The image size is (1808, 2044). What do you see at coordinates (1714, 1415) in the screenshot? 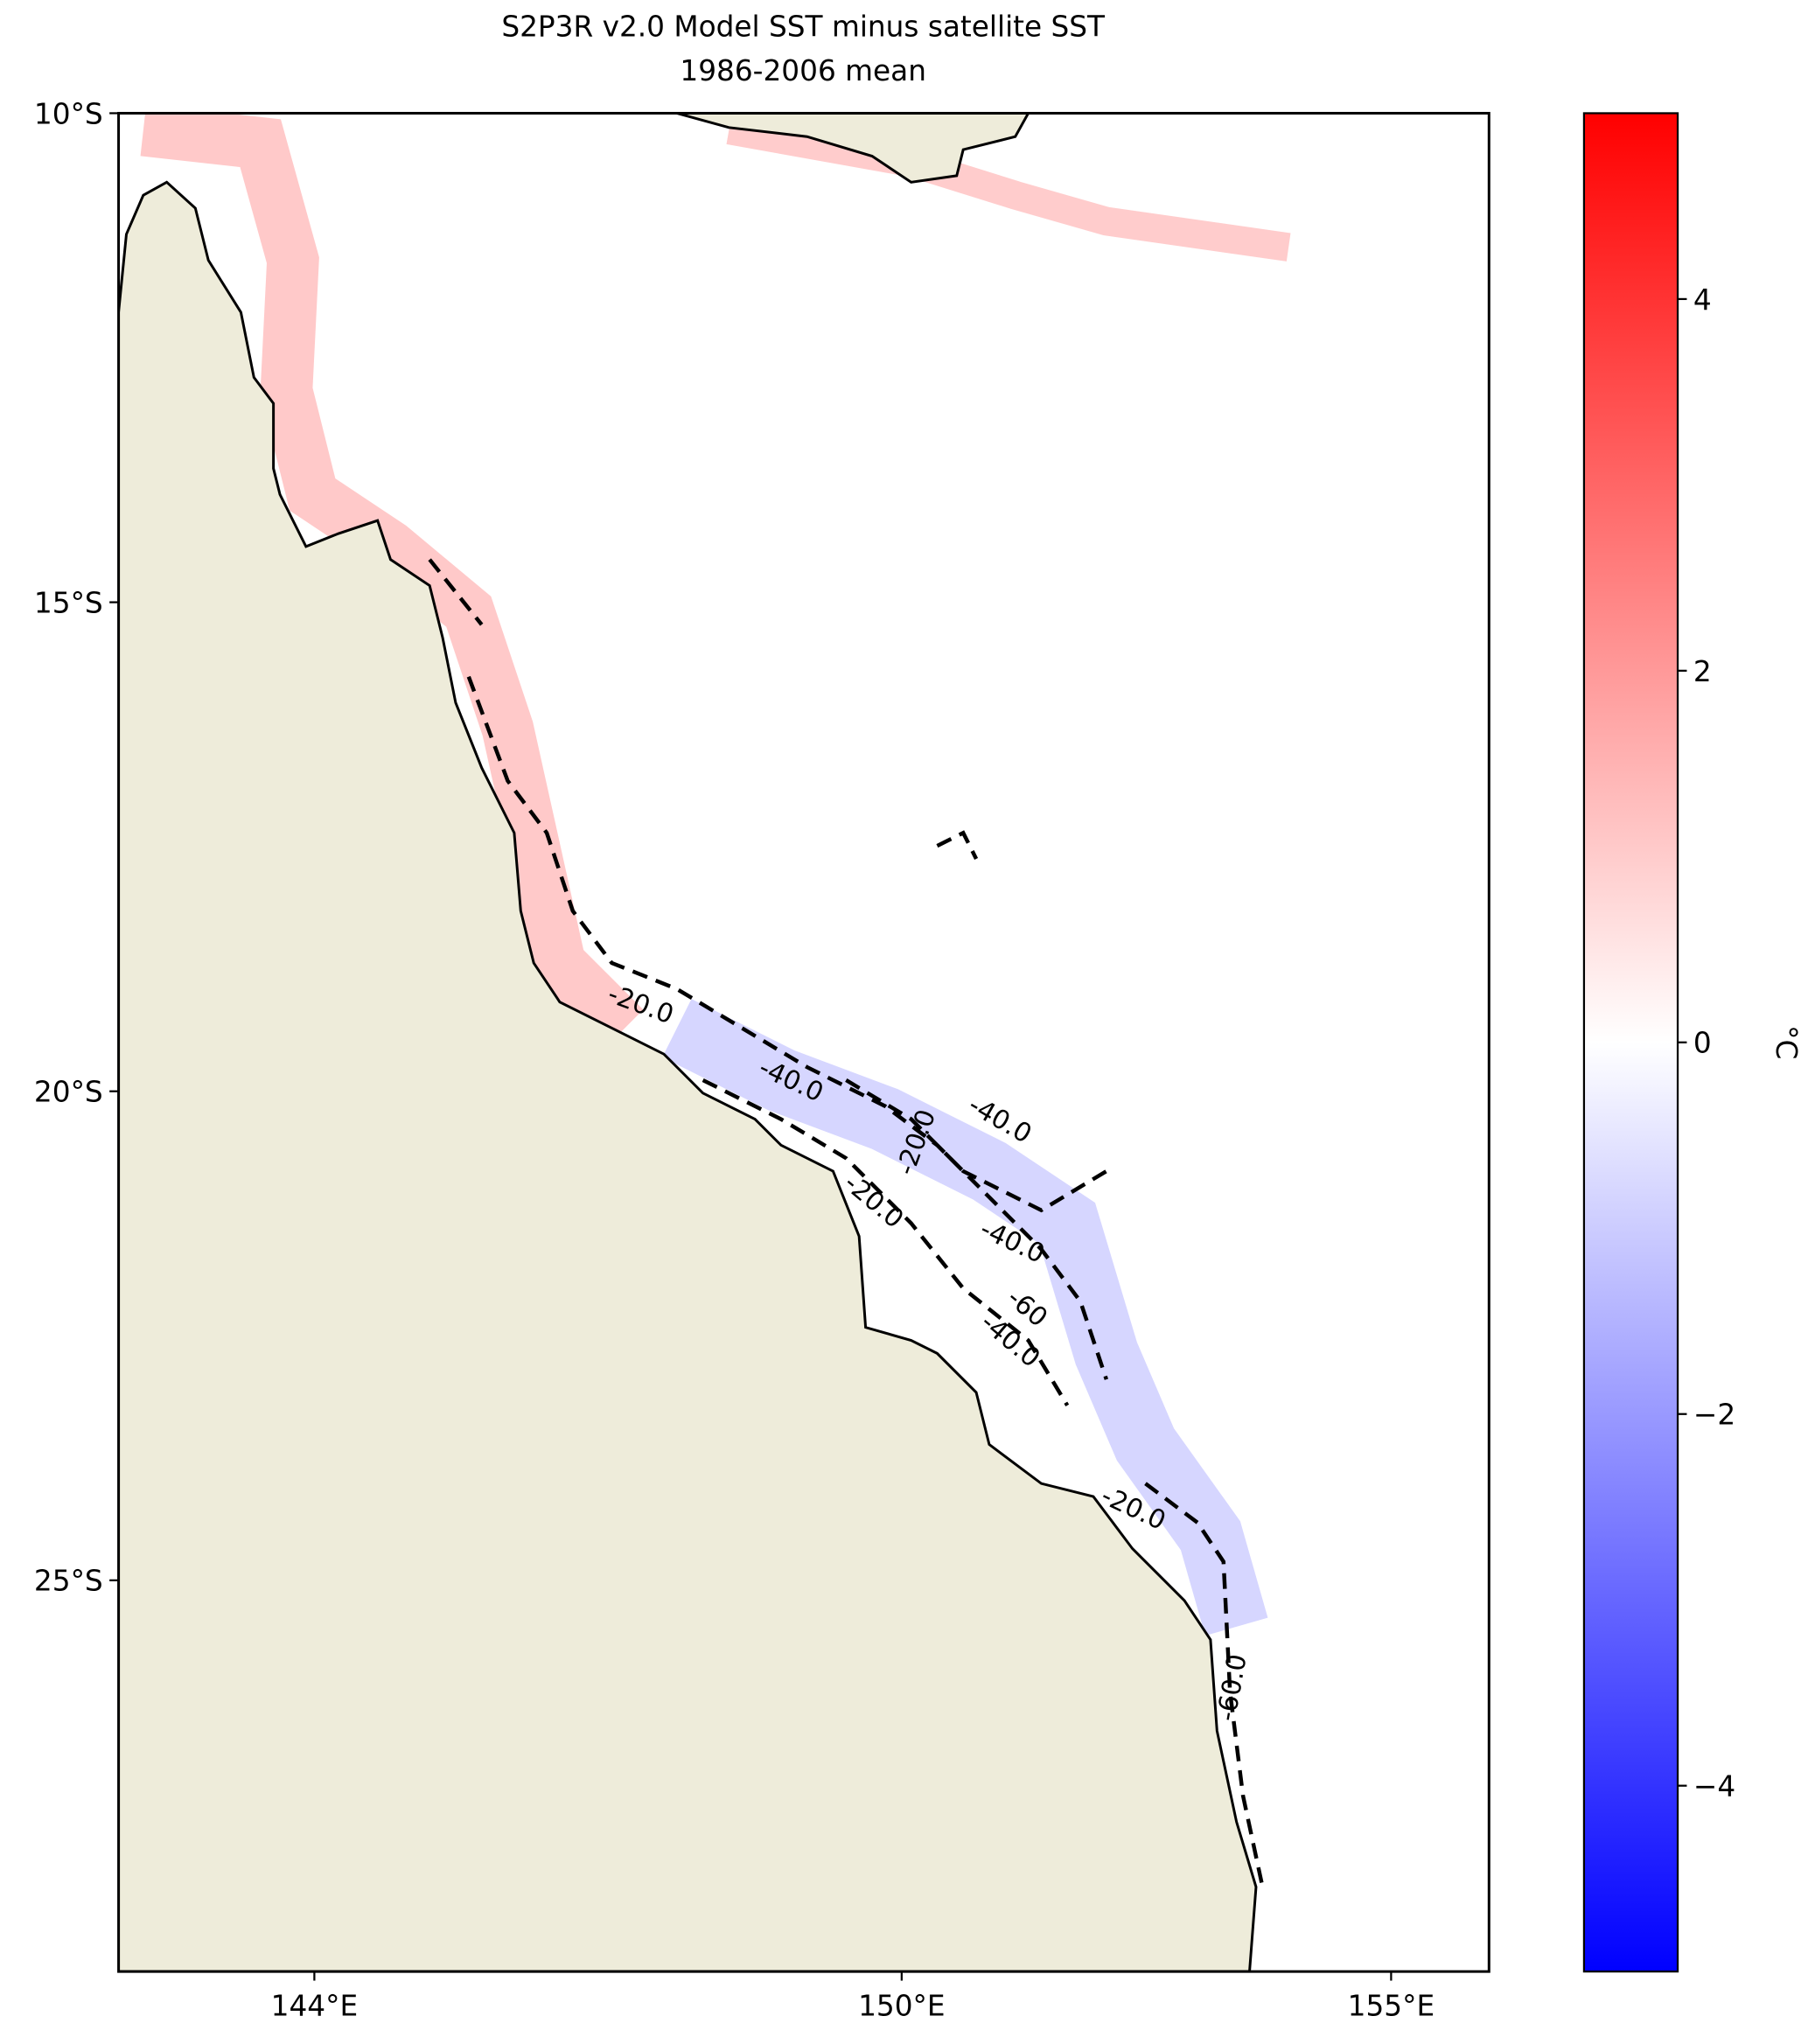
I see `colorbar-tick-label: −2` at bounding box center [1714, 1415].